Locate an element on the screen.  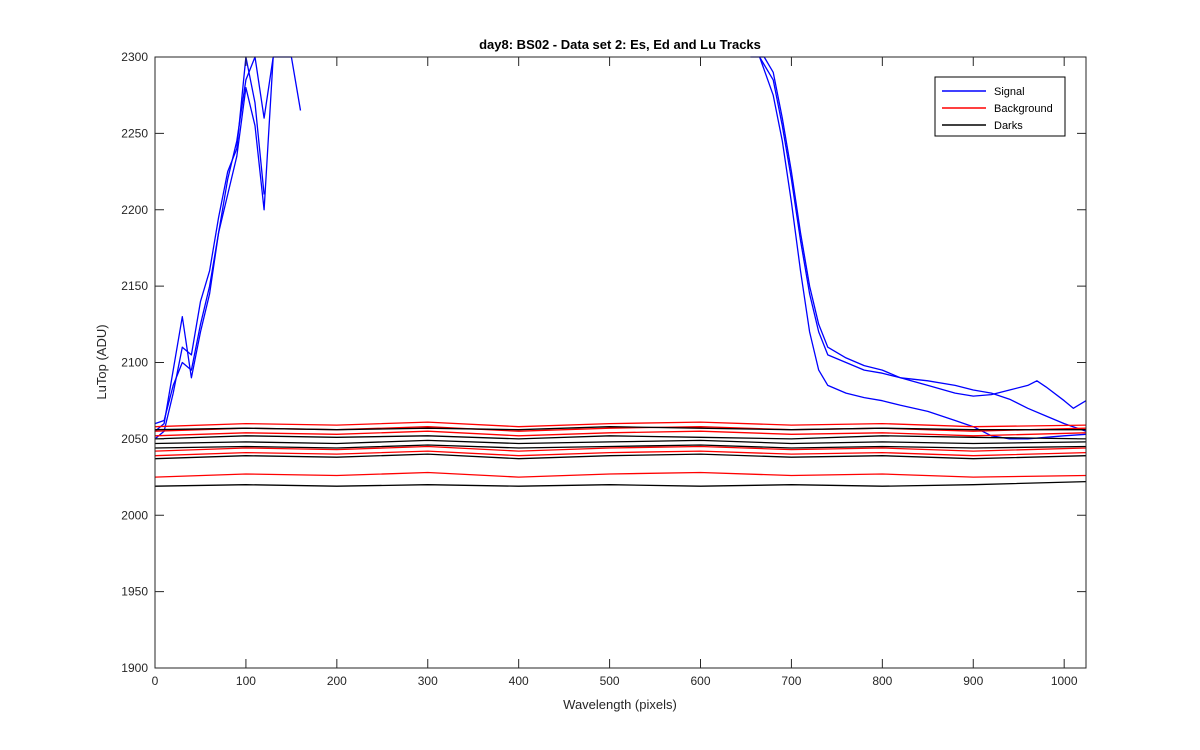
x-tick-label: 700 is located at coordinates (791, 681).